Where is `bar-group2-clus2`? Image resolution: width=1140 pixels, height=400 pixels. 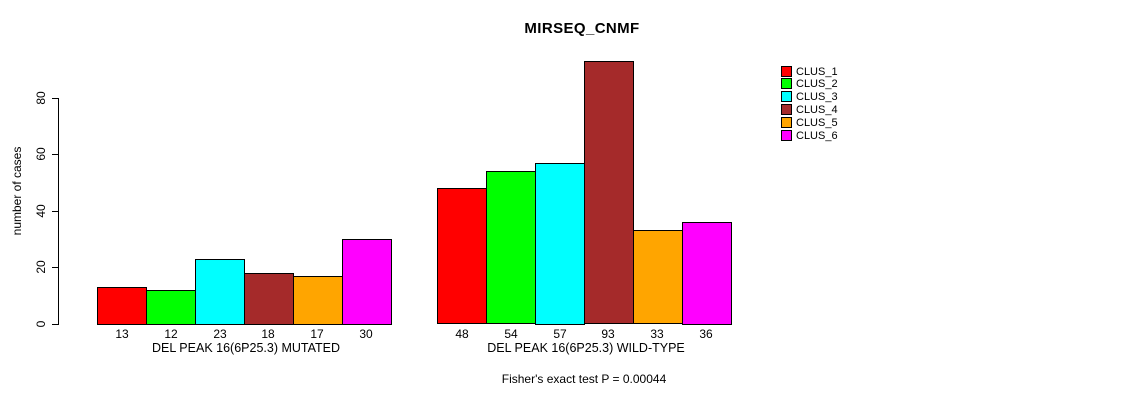 bar-group2-clus2 is located at coordinates (511, 247).